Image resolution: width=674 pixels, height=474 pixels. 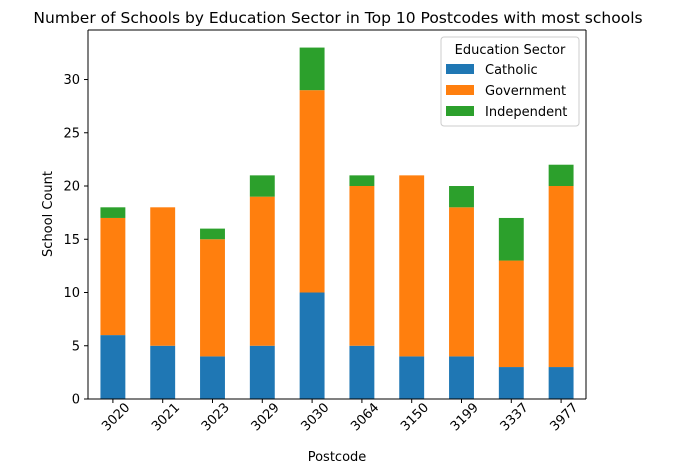 I want to click on legend-label-independent: Independent, so click(x=526, y=112).